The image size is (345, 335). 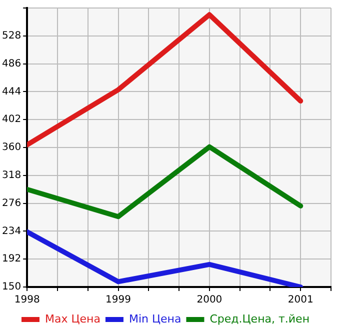 I want to click on x-tick-label: 2001, so click(x=301, y=300).